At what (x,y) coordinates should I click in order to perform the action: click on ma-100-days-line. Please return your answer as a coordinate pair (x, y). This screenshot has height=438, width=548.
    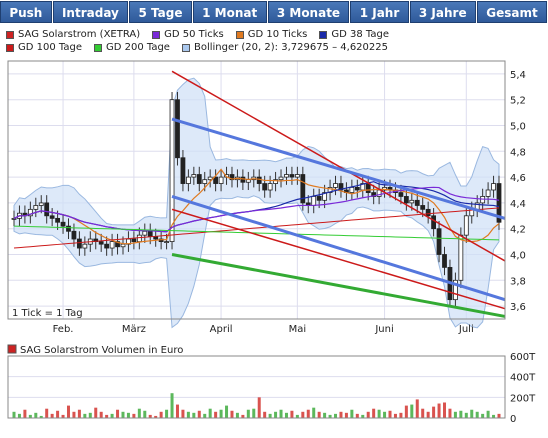
    Looking at the image, I should click on (256, 228).